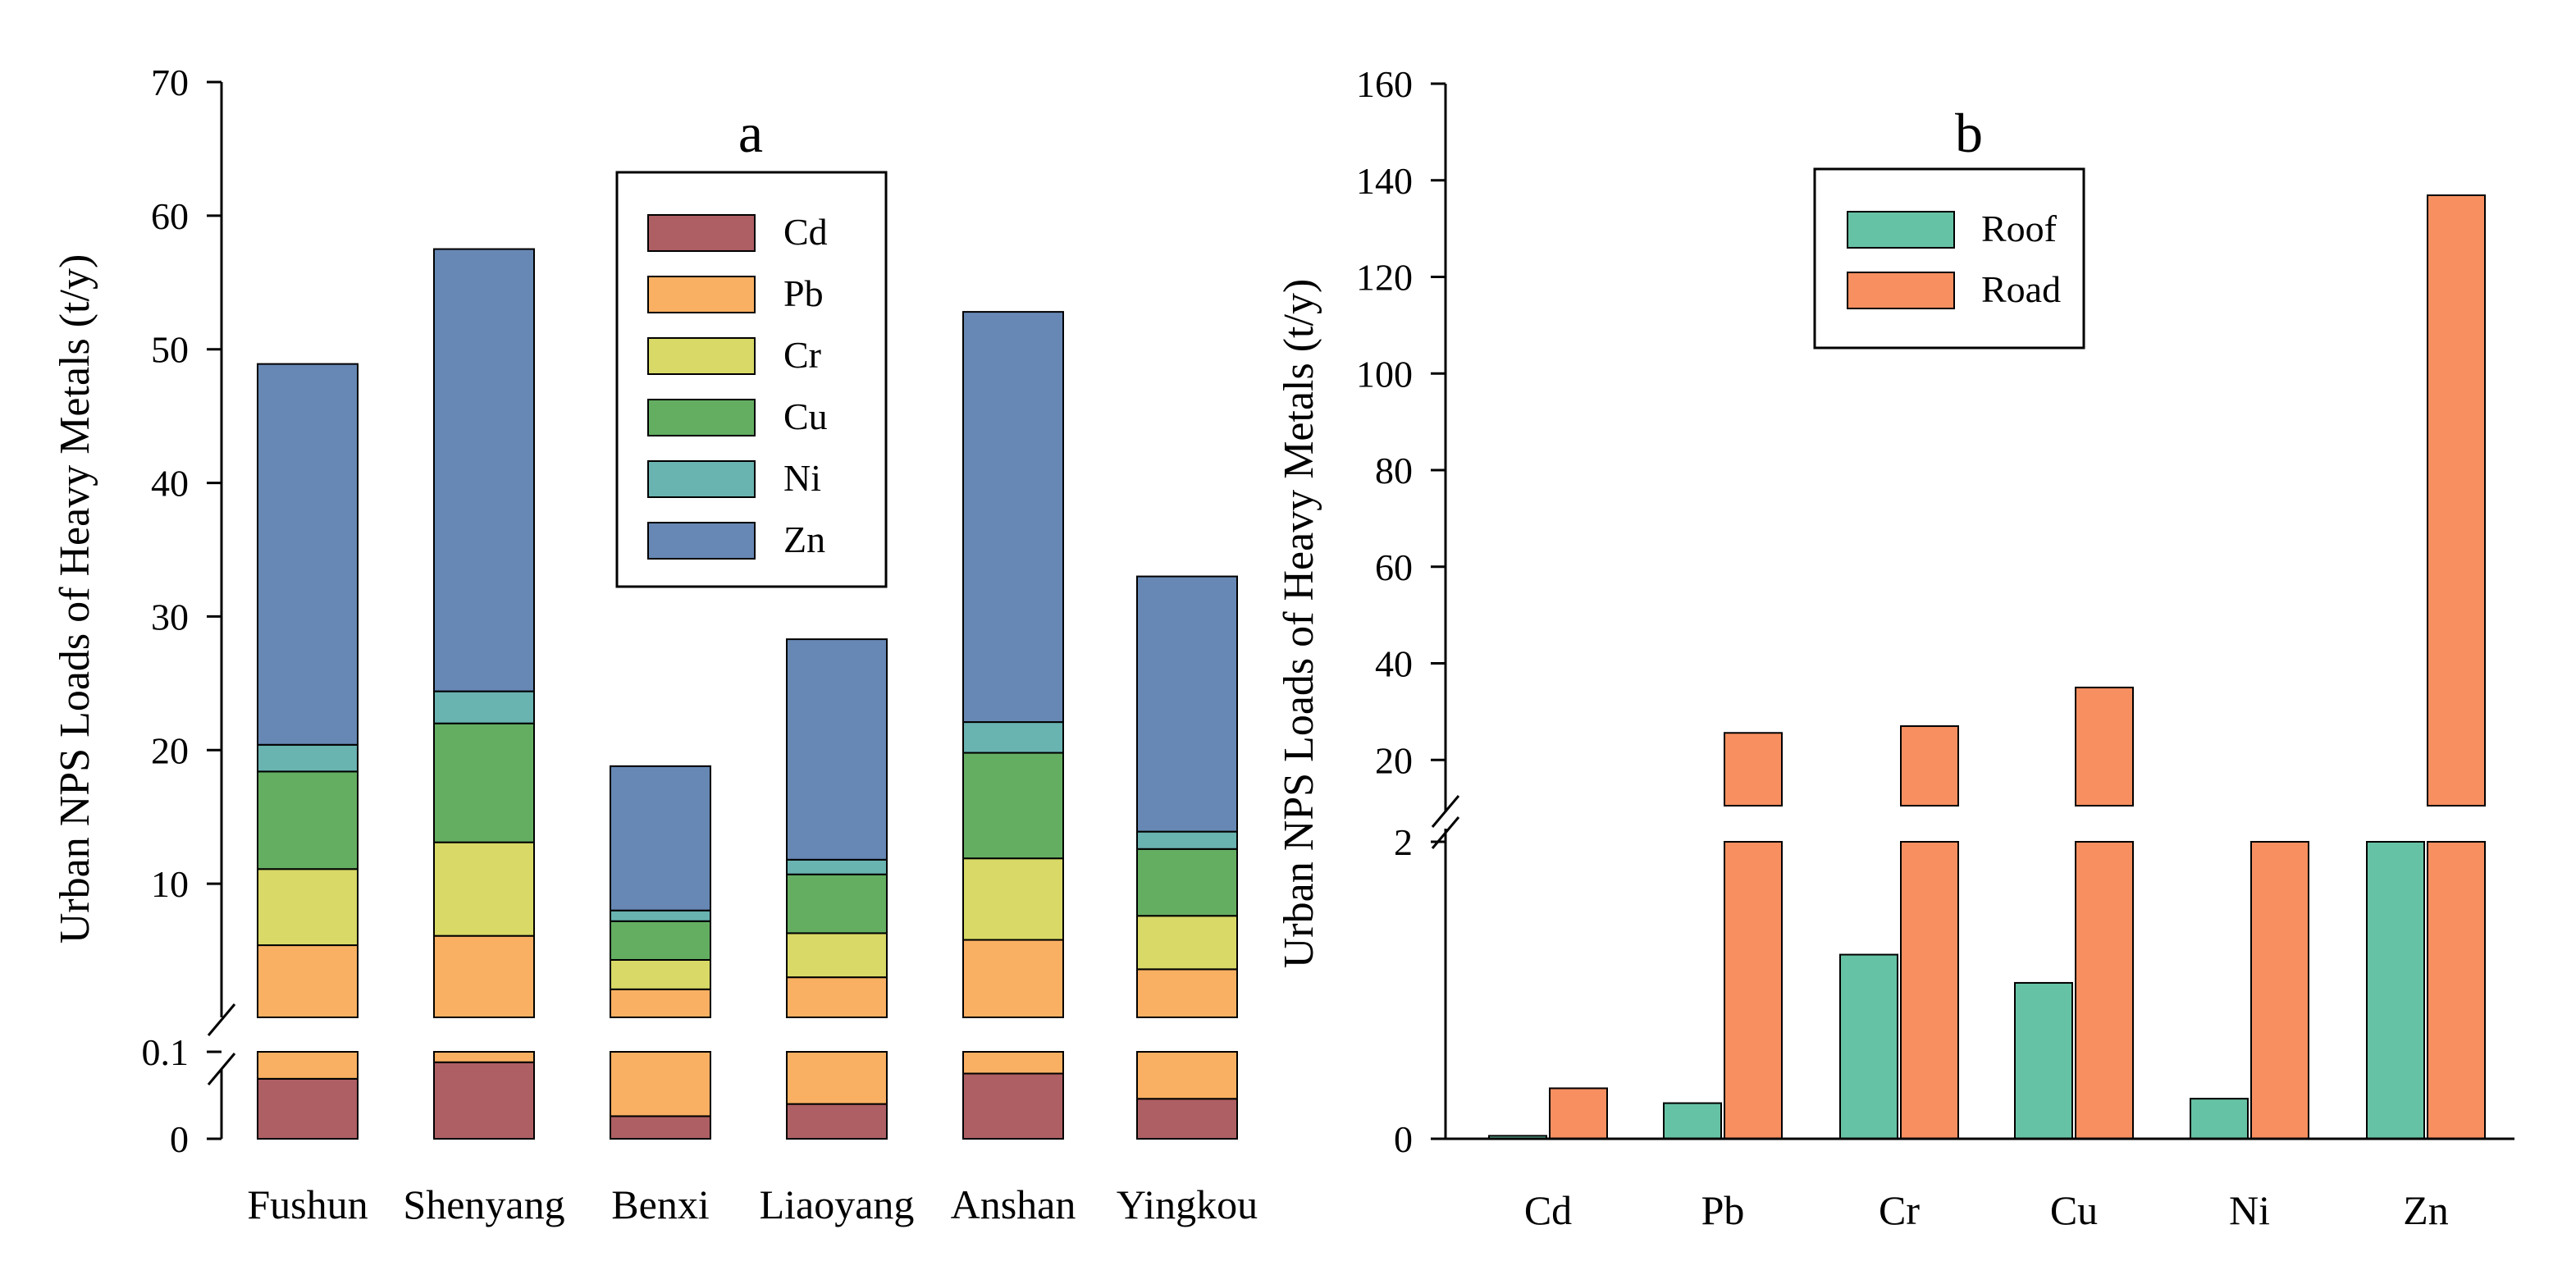  I want to click on bar-a-anshan-zn, so click(1013, 517).